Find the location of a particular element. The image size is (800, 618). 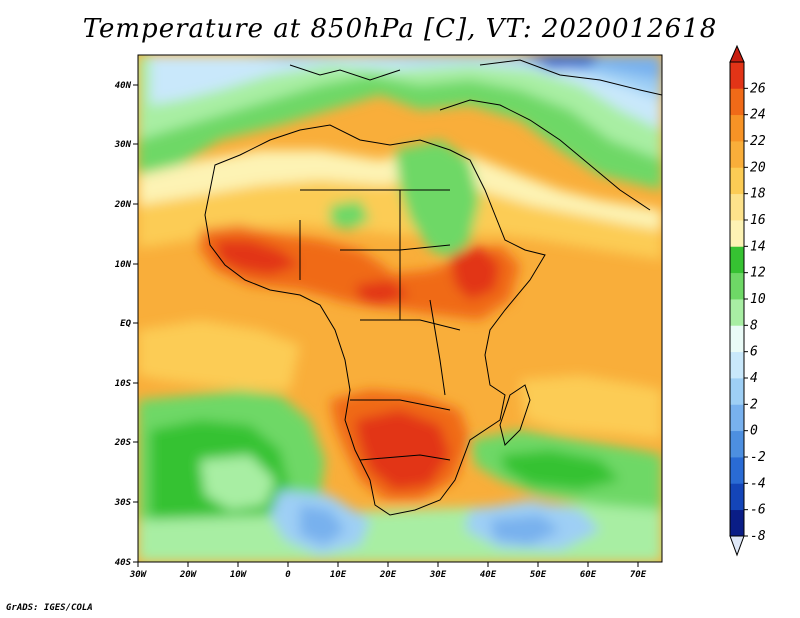

colorbar-label: -2 is located at coordinates (758, 457).